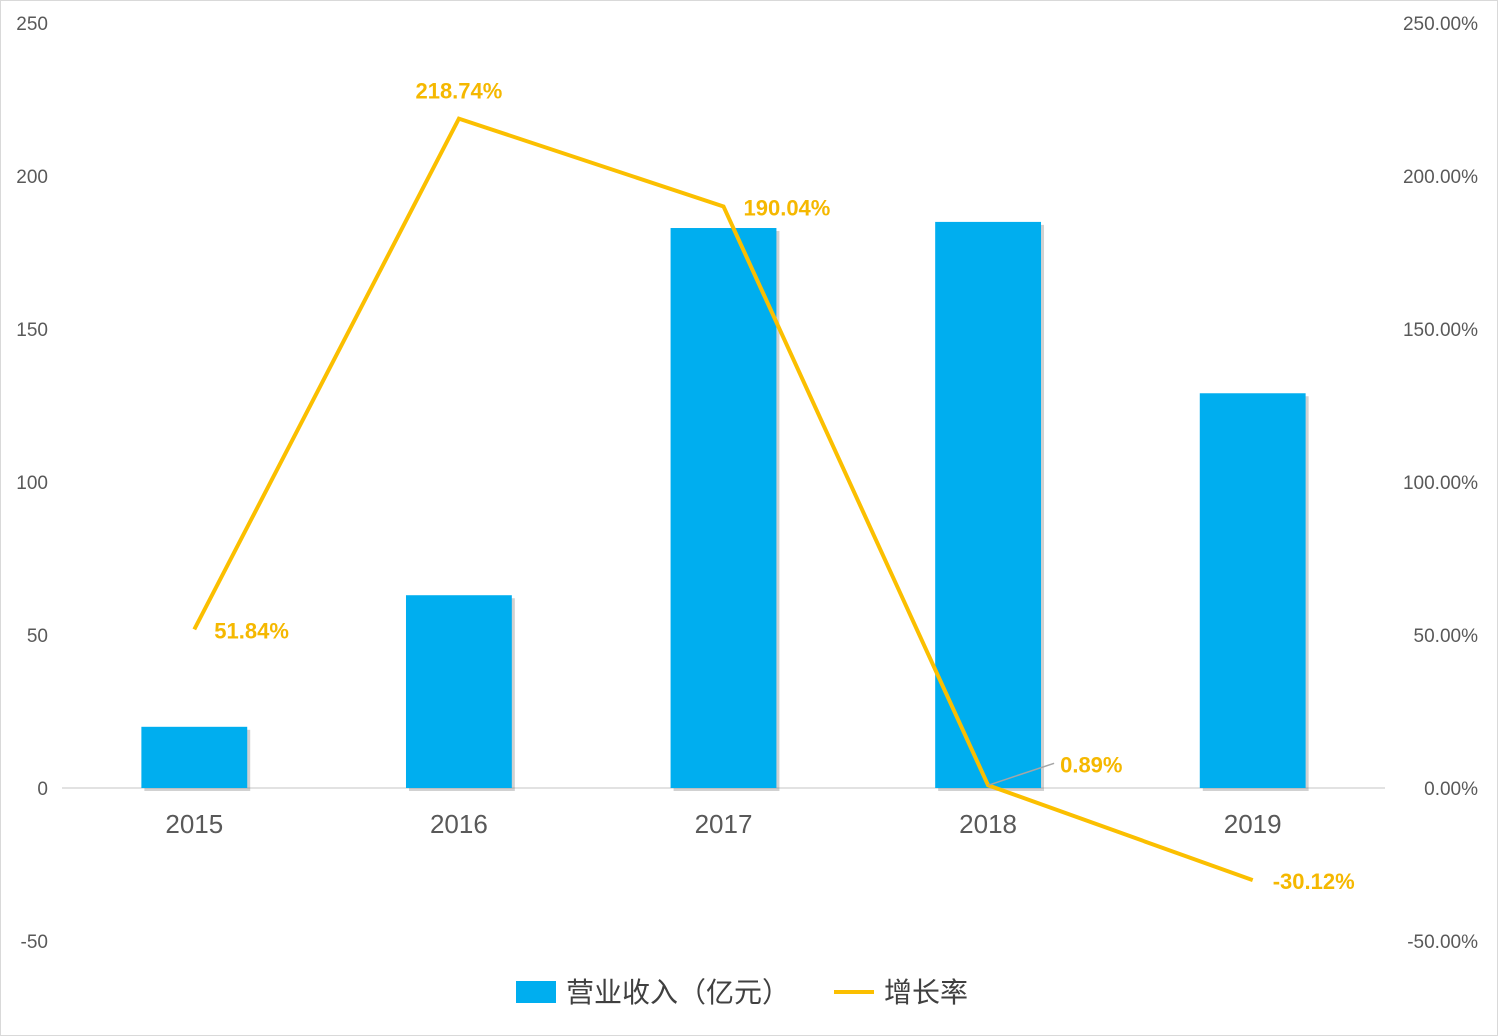 The image size is (1498, 1036). Describe the element at coordinates (1440, 24) in the screenshot. I see `right-tick-label: 250.00%` at that location.